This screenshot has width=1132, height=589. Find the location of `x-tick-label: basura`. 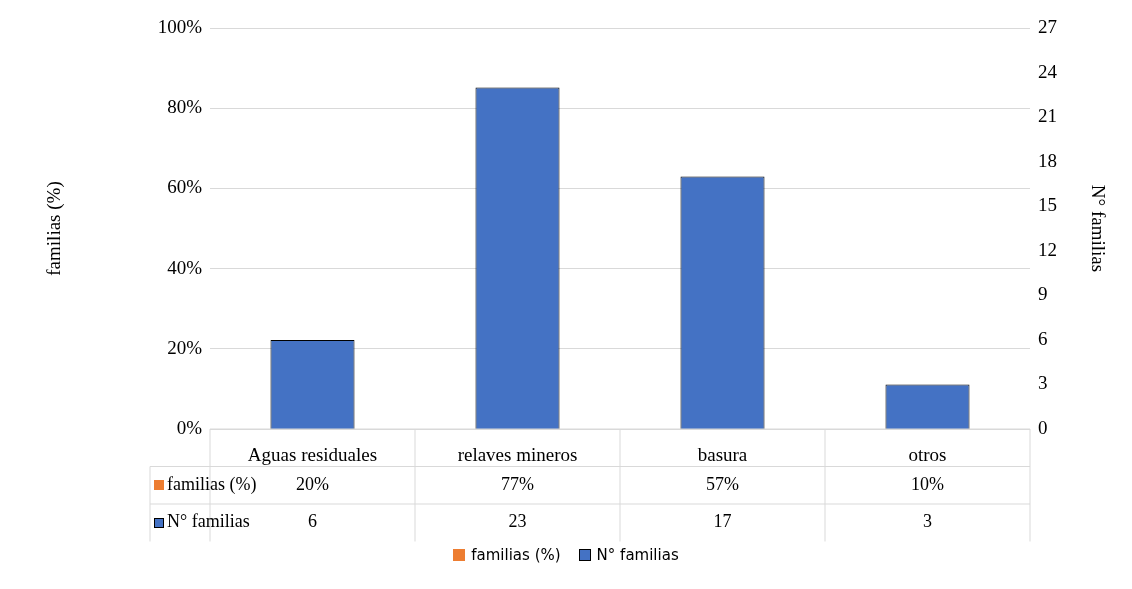

x-tick-label: basura is located at coordinates (722, 455).